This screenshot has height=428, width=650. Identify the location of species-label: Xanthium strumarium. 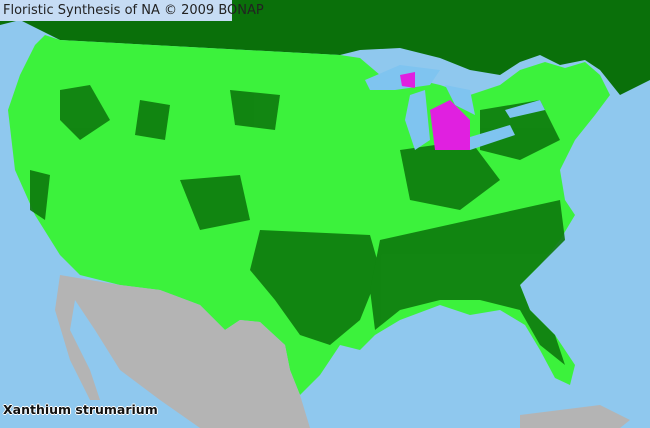
(80, 409).